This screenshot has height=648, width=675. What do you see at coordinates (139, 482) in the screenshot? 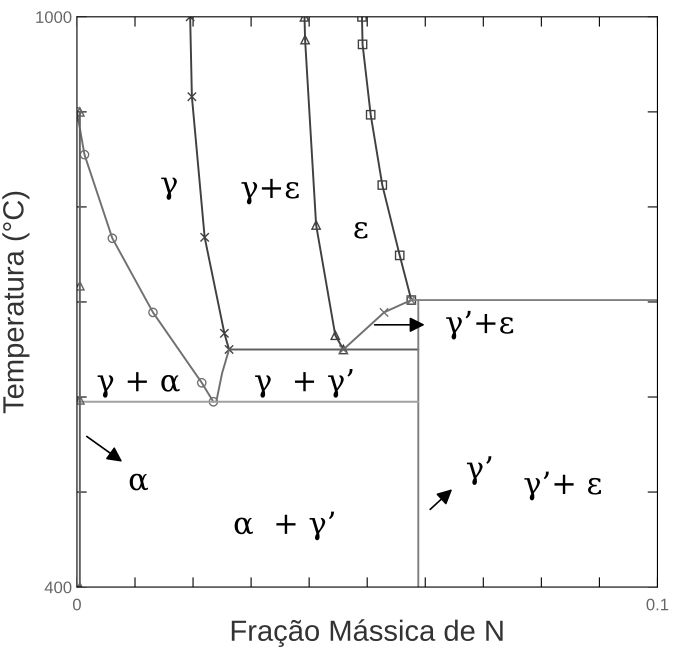
I see `annotation: α` at bounding box center [139, 482].